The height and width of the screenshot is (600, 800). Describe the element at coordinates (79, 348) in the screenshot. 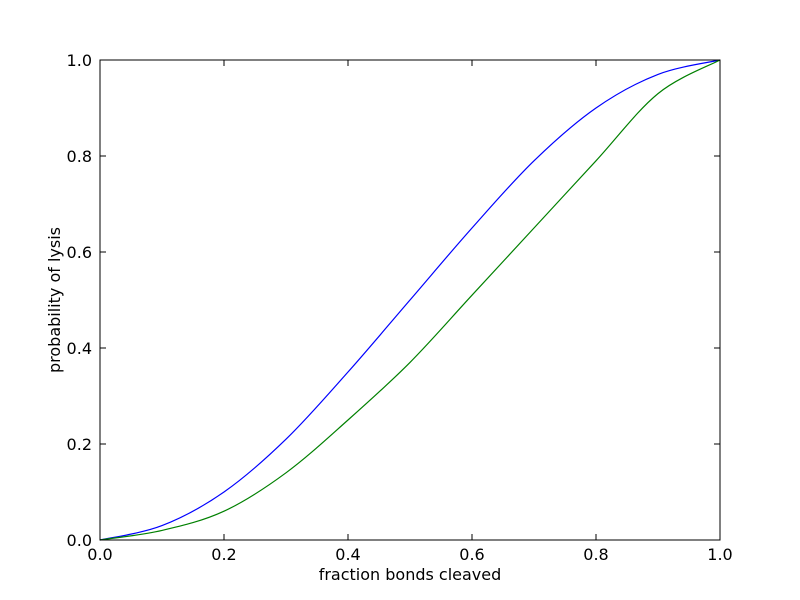

I see `y-tick-label: 0.4` at that location.